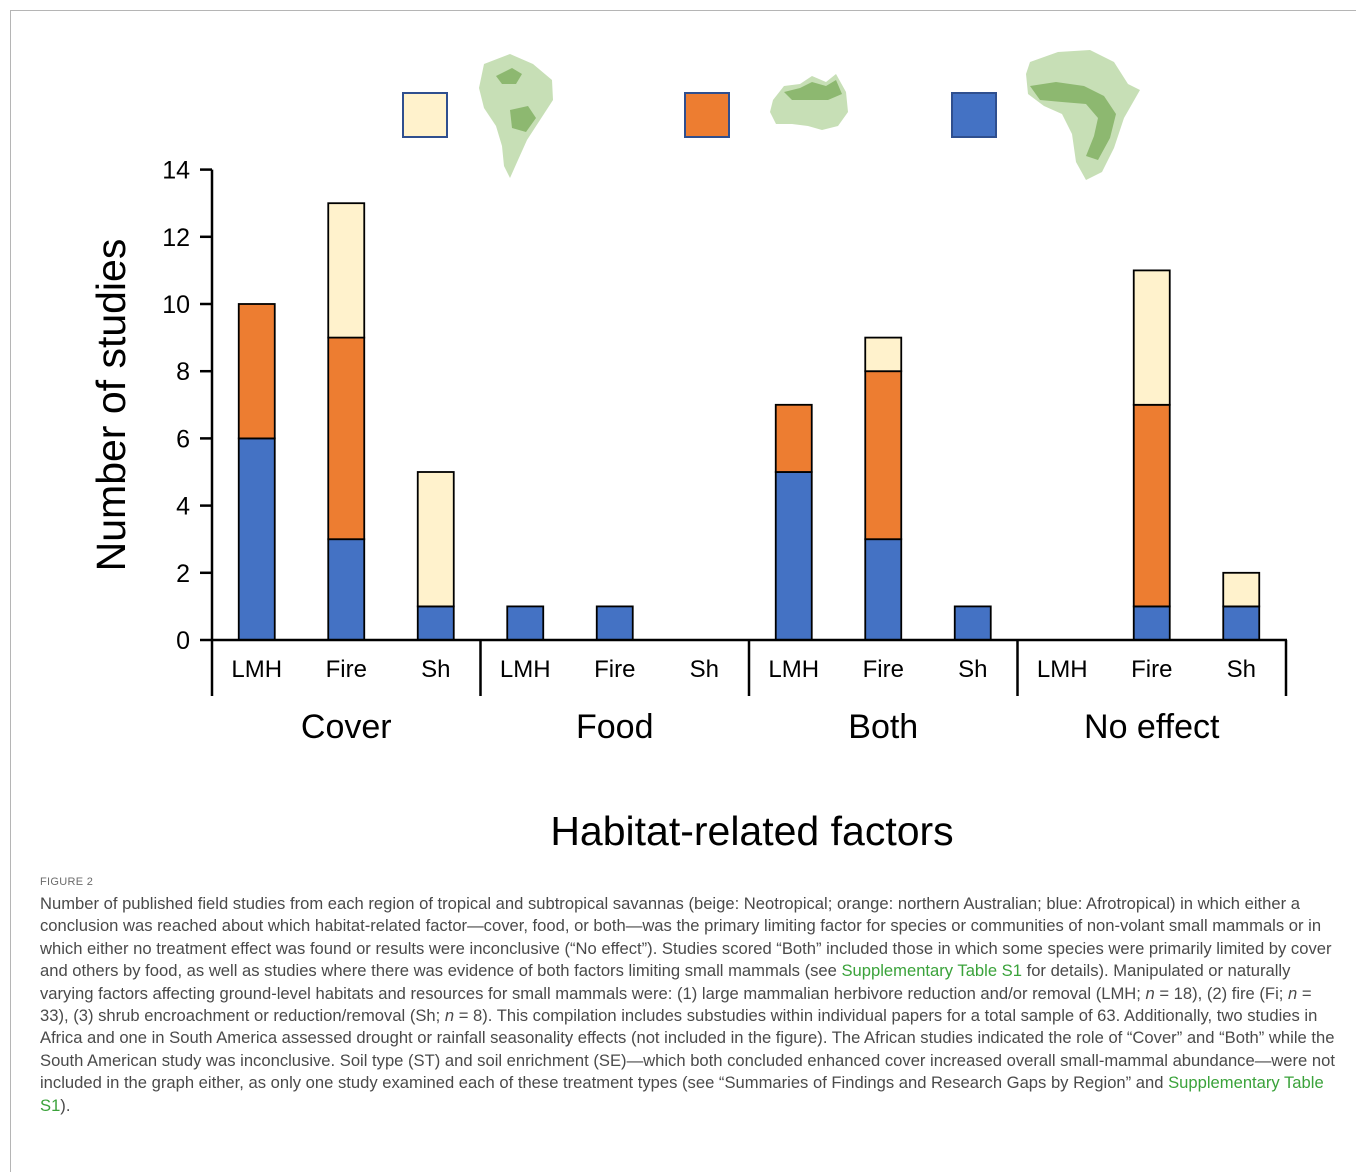 The height and width of the screenshot is (1173, 1357). What do you see at coordinates (183, 372) in the screenshot?
I see `y-tick-label: 8` at bounding box center [183, 372].